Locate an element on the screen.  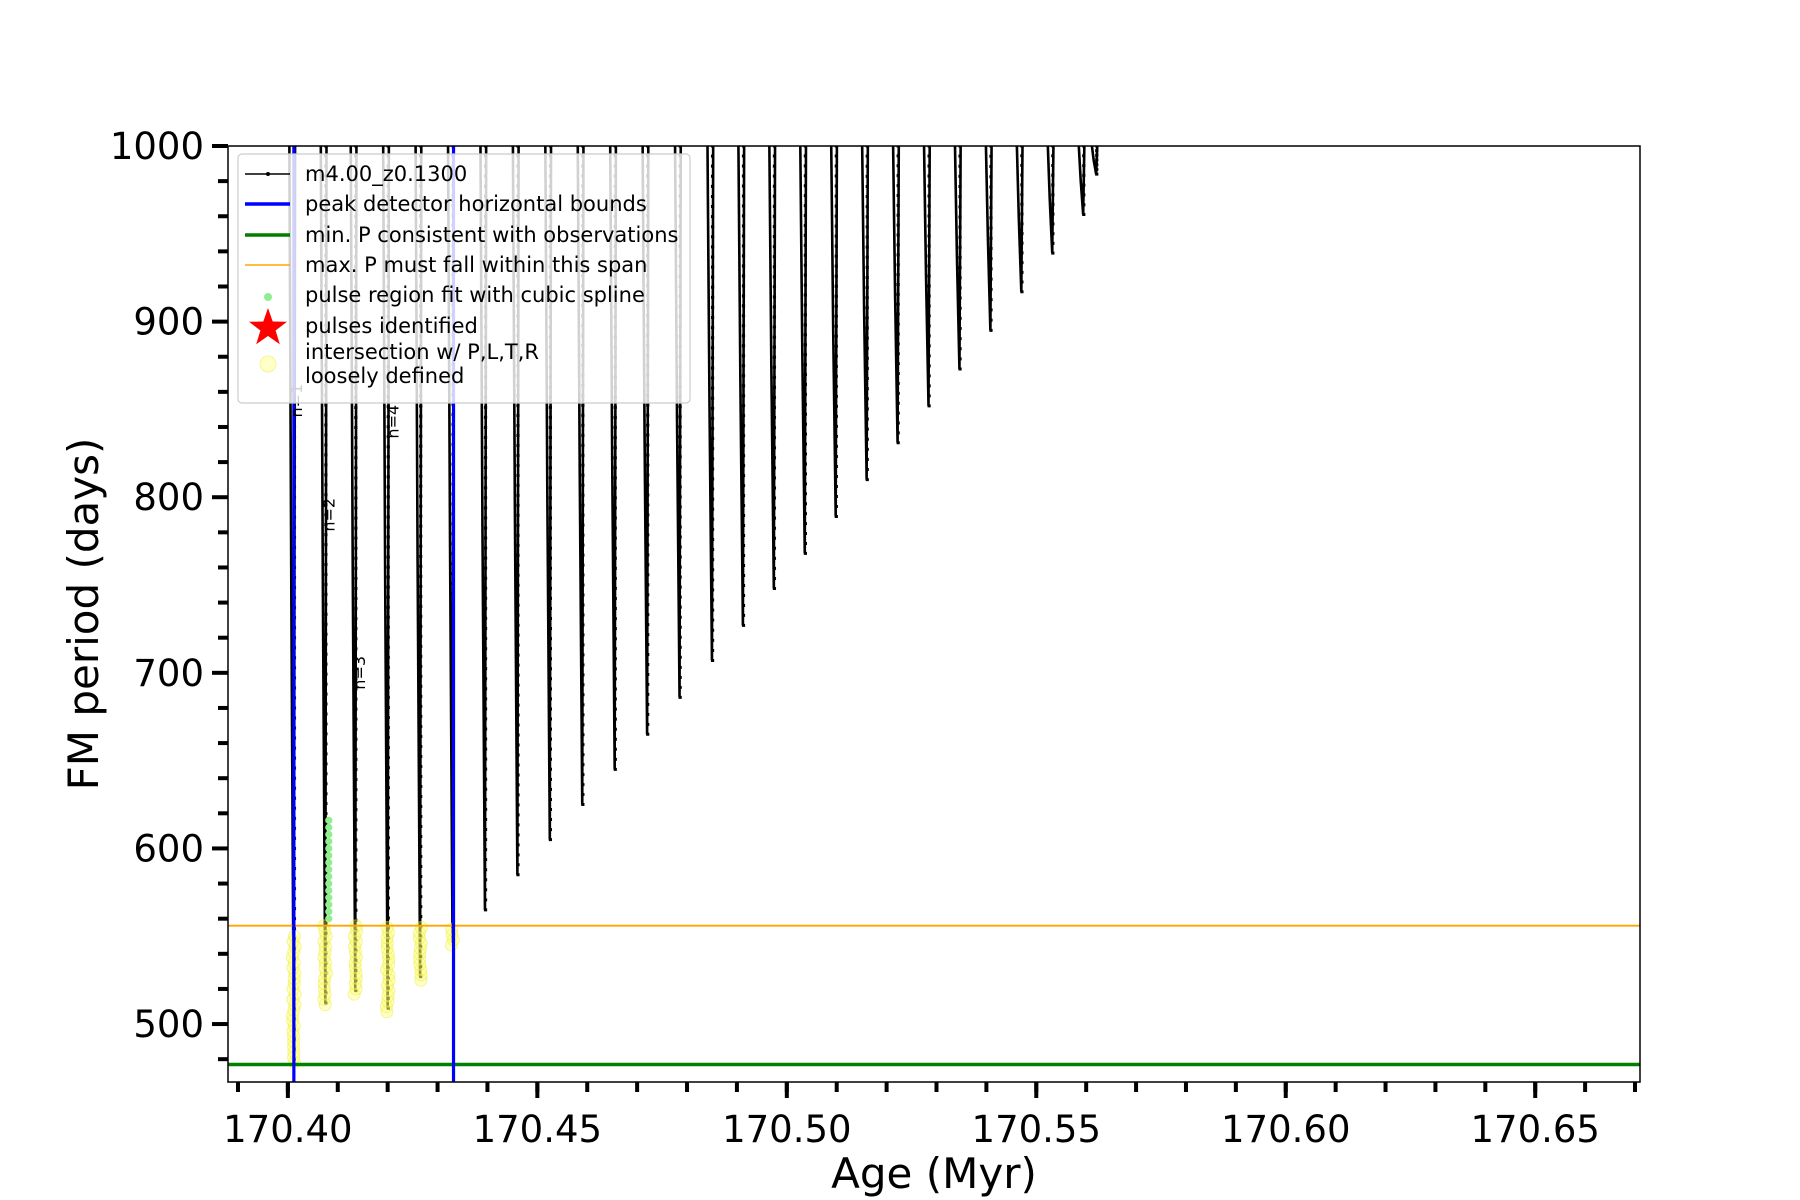
y-tick-label: 800 is located at coordinates (168, 497).